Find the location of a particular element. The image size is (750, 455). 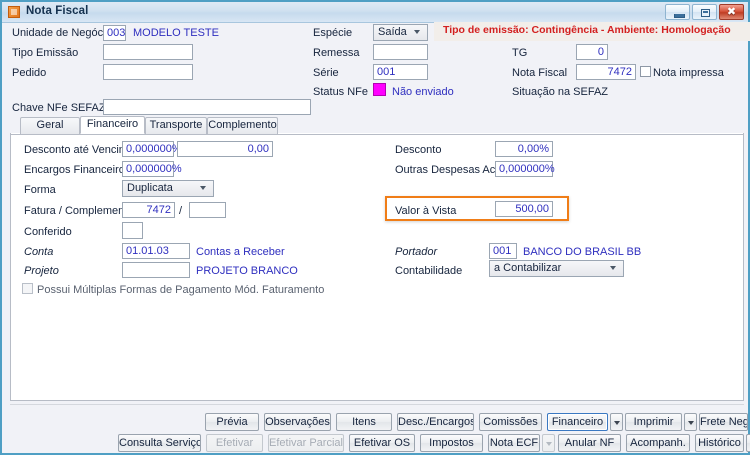

close-button: ✖ is located at coordinates (731, 12).